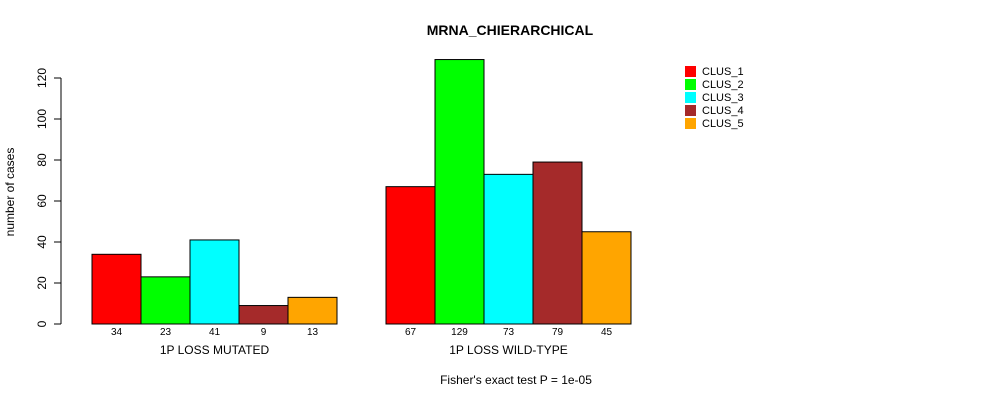 Image resolution: width=990 pixels, height=400 pixels. What do you see at coordinates (510, 30) in the screenshot?
I see `chart-title: MRNA_CHIERARCHICAL` at bounding box center [510, 30].